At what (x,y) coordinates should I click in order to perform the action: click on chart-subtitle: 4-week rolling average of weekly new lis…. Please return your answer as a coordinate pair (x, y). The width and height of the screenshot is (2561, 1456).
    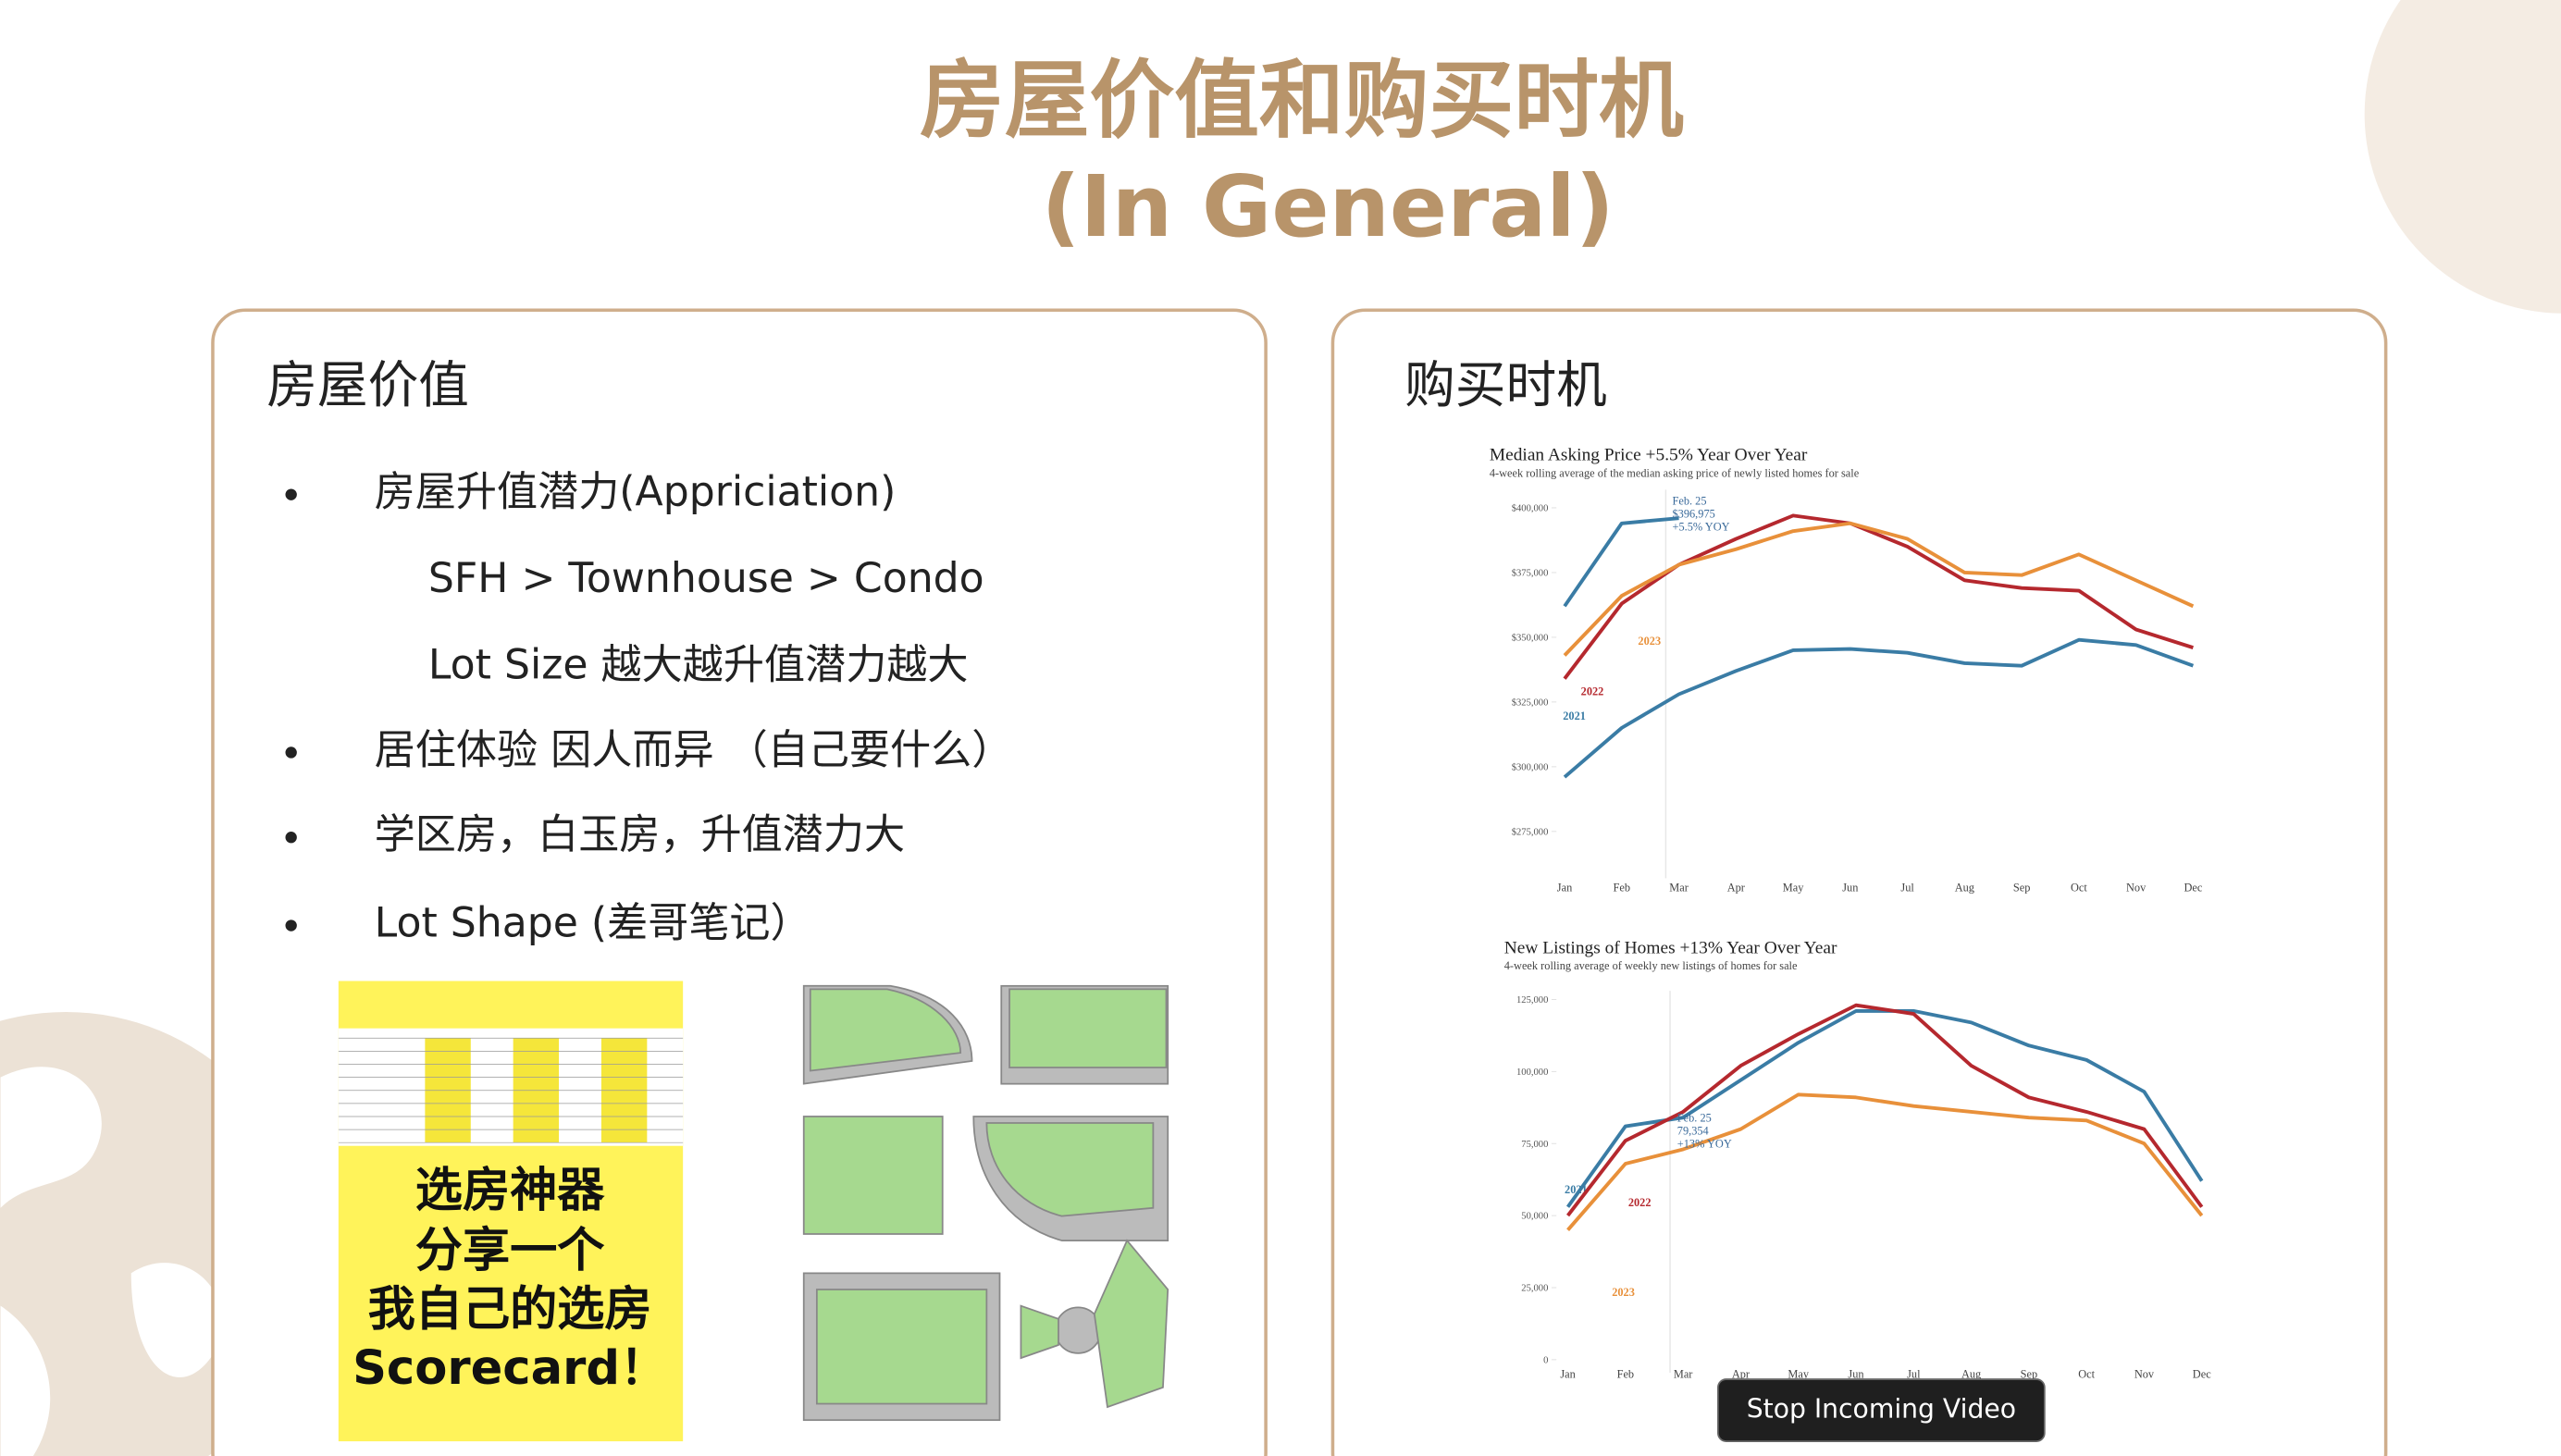
    Looking at the image, I should click on (1651, 966).